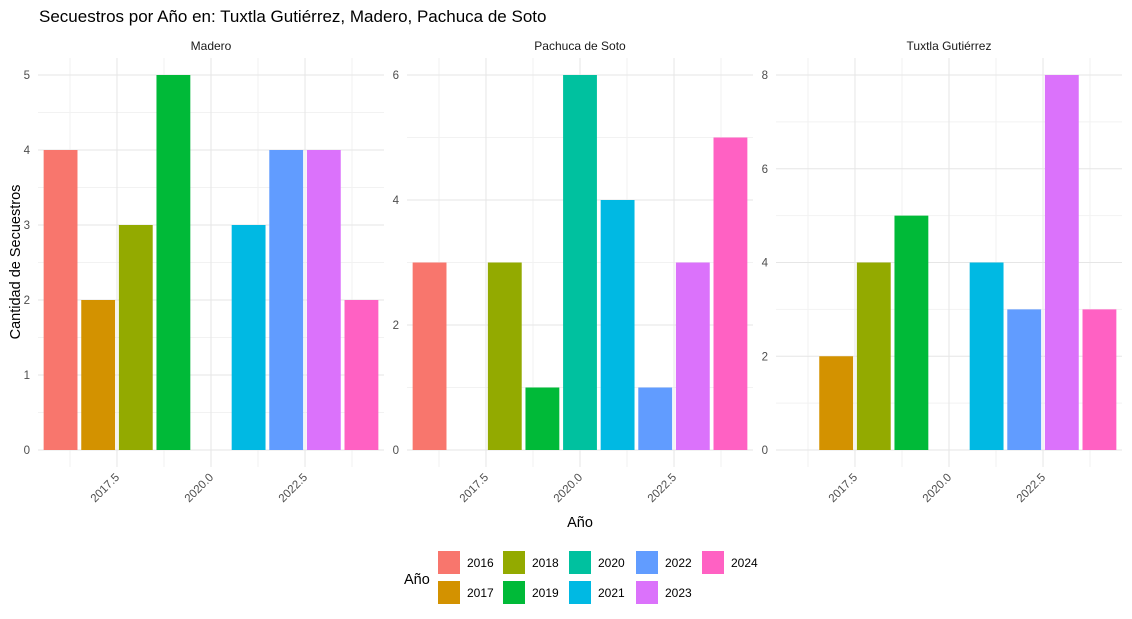  Describe the element at coordinates (580, 262) in the screenshot. I see `bar-pachuca-de-soto-2020` at that location.